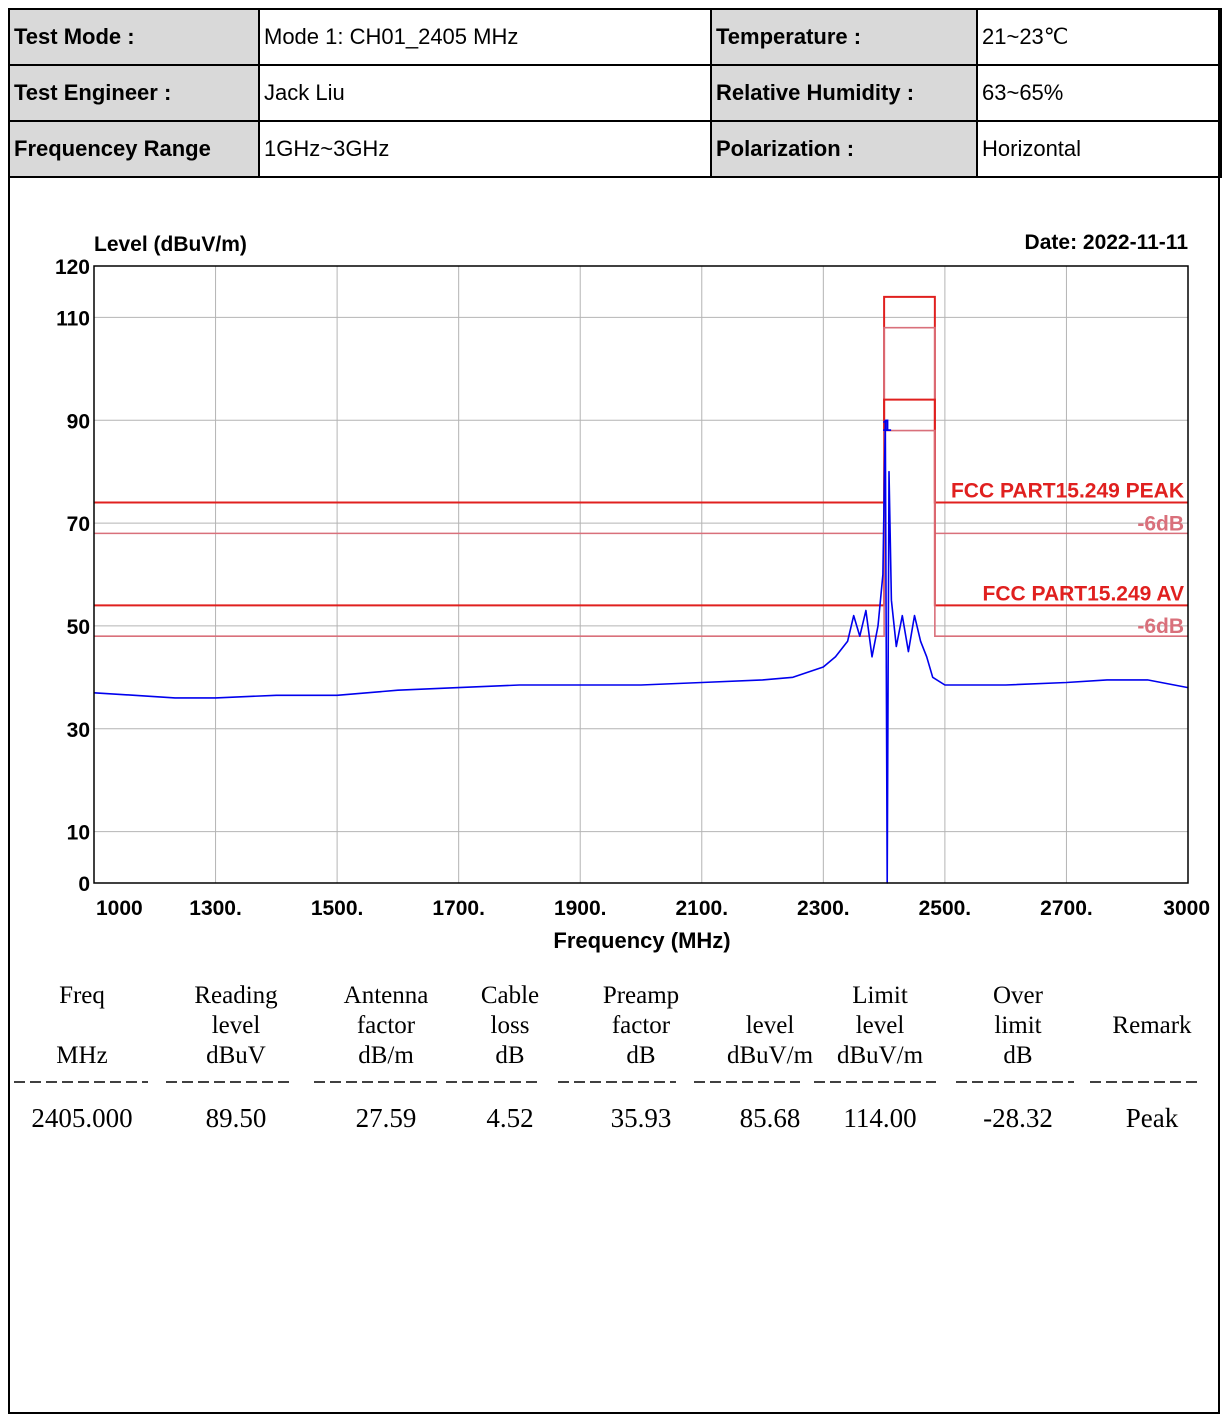  I want to click on x-tick-label: 2700., so click(1066, 908).